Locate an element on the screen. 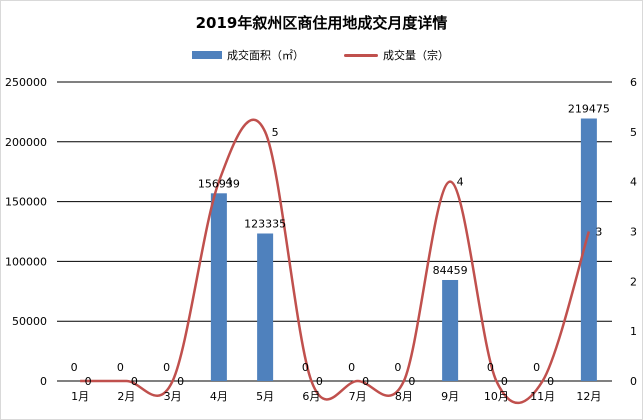  legend-label-count: 成交量（宗） is located at coordinates (416, 55).